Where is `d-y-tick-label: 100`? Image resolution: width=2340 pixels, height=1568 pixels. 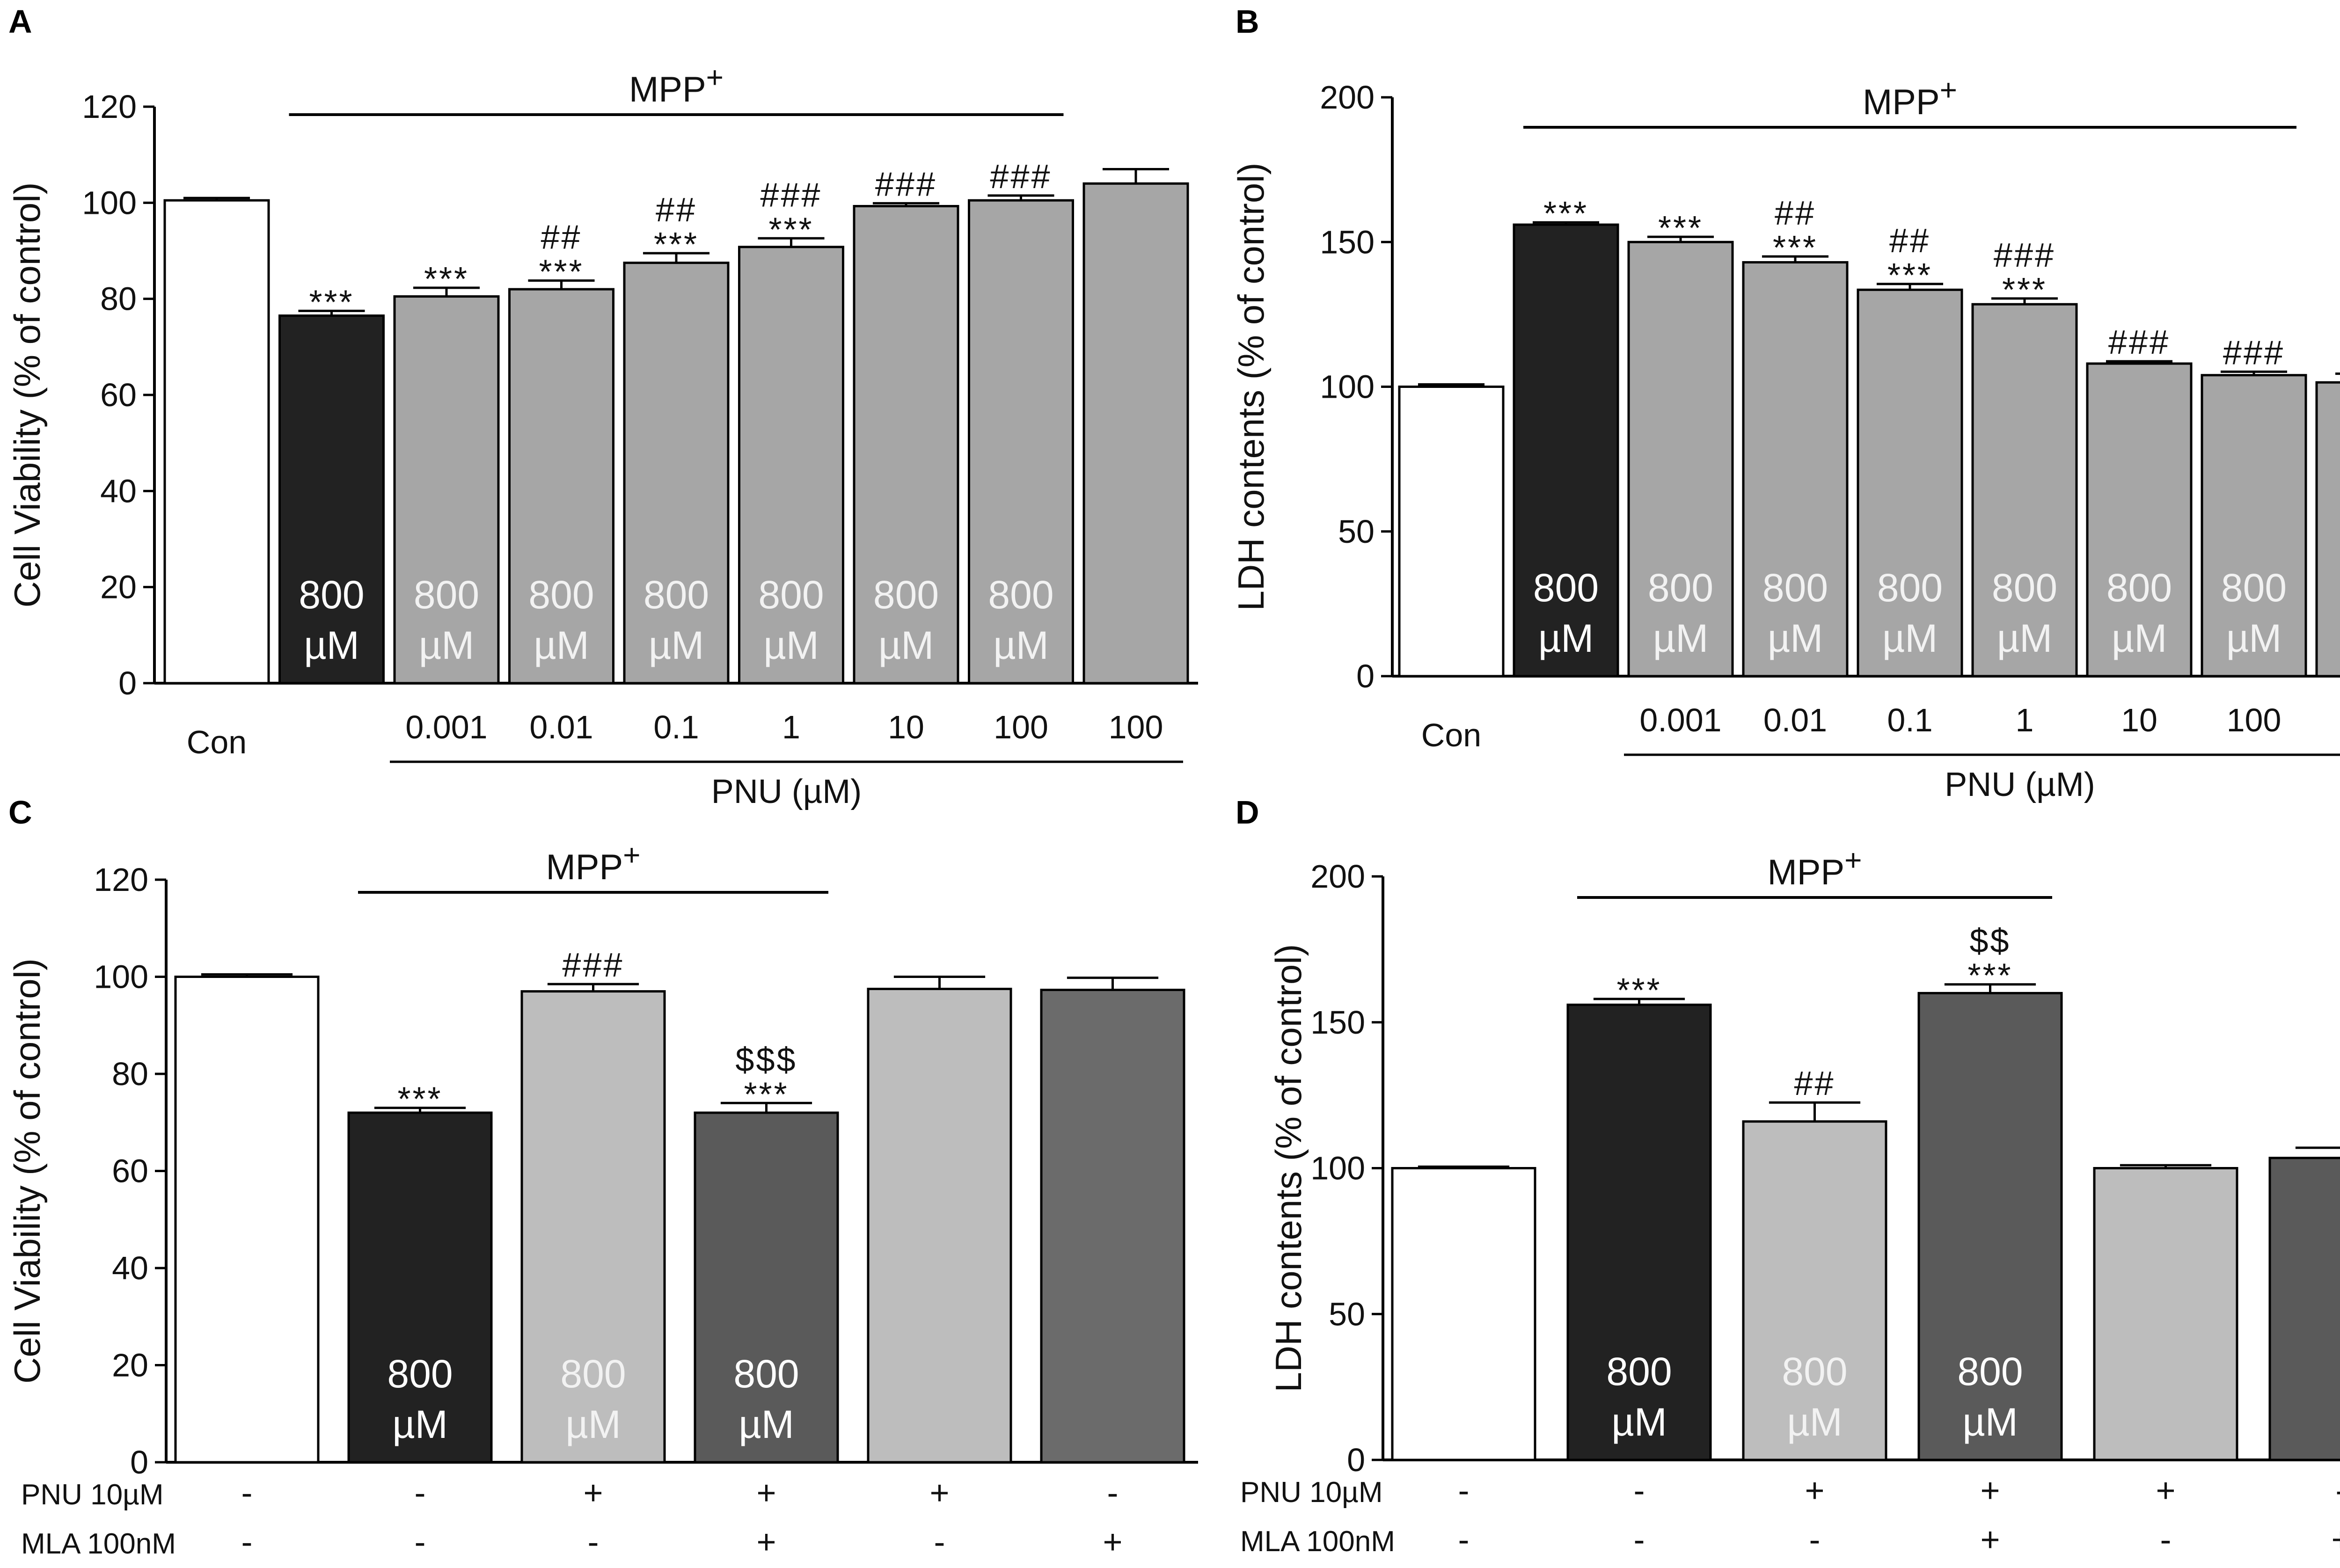
d-y-tick-label: 100 is located at coordinates (1337, 1168).